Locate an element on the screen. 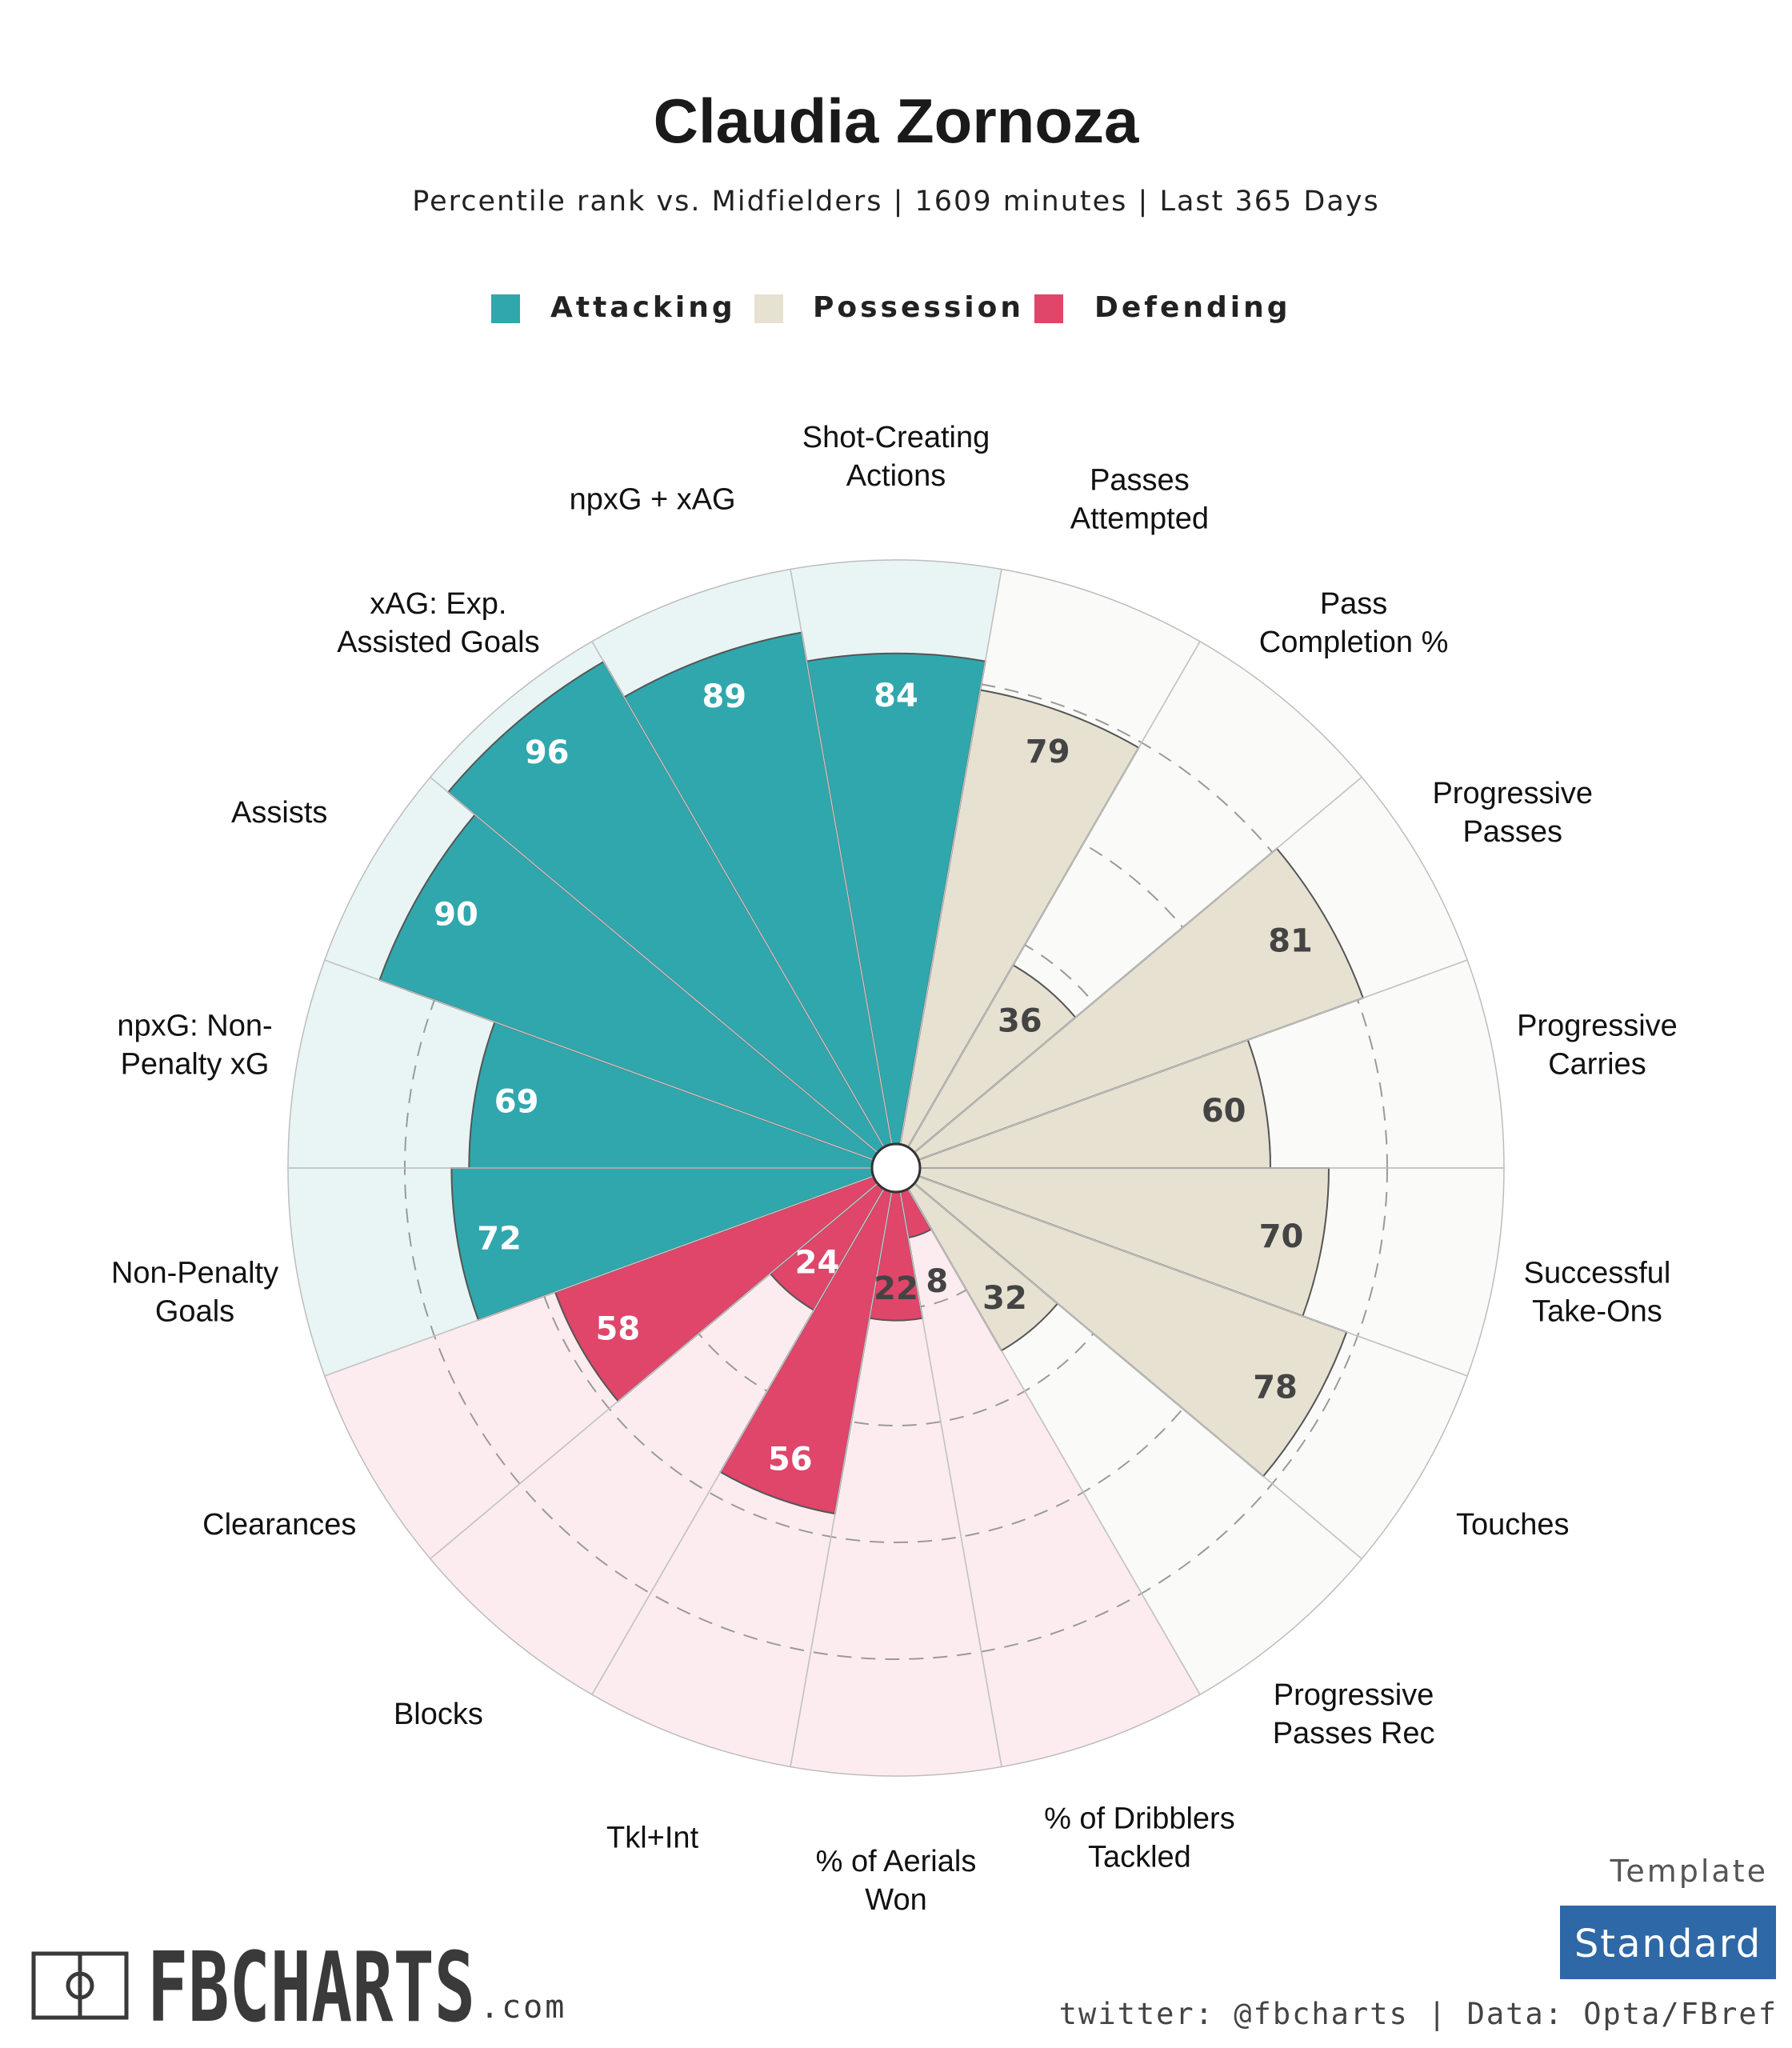  bar-successful-take-ons is located at coordinates (1112, 1242).